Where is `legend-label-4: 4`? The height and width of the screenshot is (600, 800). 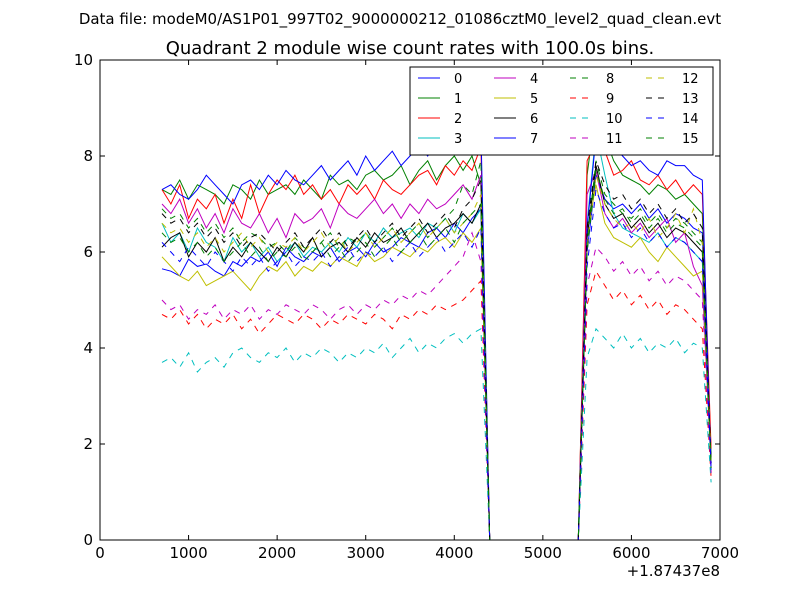
legend-label-4: 4 is located at coordinates (534, 79).